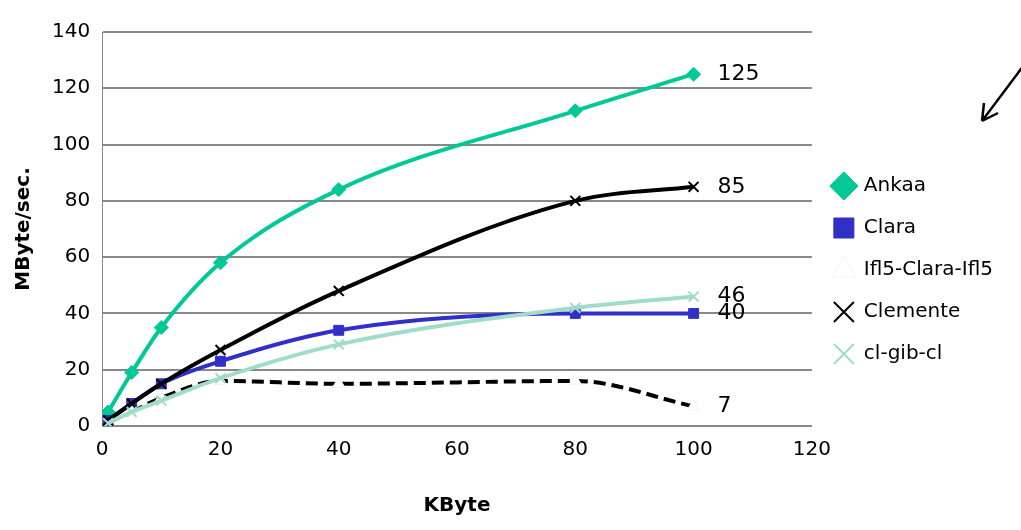  Describe the element at coordinates (84, 424) in the screenshot. I see `y-tick-label: 0` at that location.